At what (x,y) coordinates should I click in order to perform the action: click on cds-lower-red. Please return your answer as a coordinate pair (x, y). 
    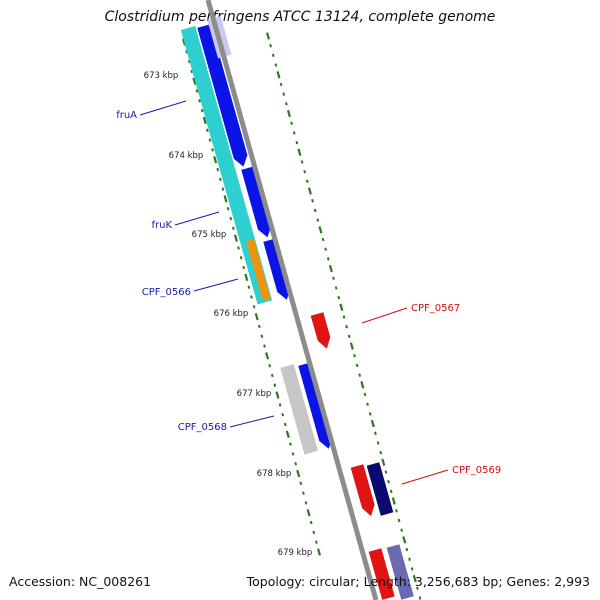
    Looking at the image, I should click on (381, 574).